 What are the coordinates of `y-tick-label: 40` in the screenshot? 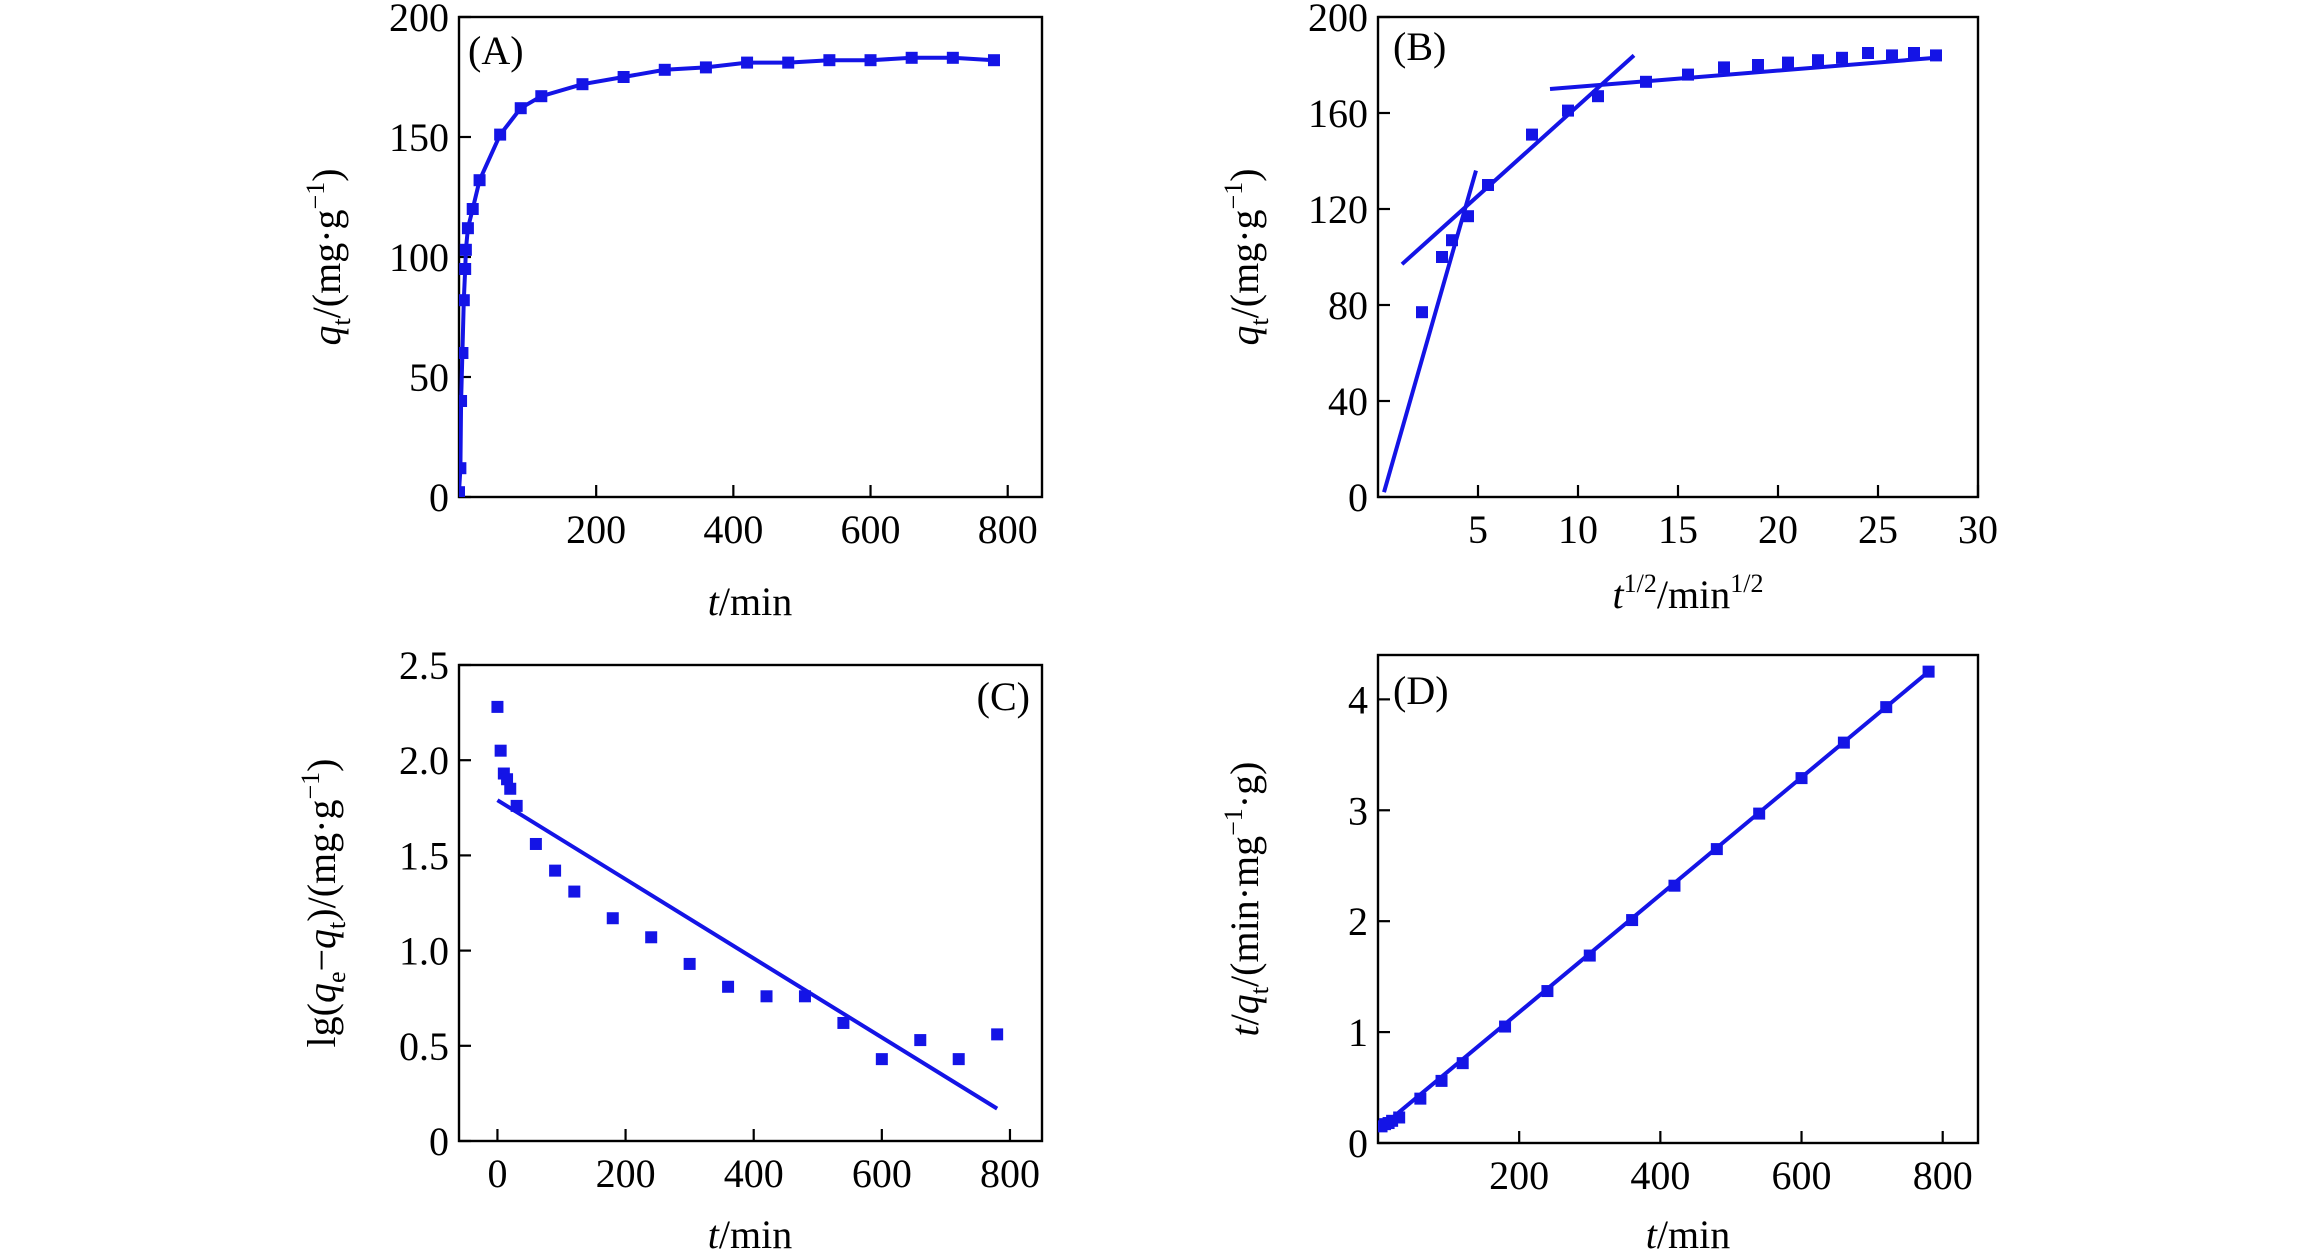 It's located at (1348, 401).